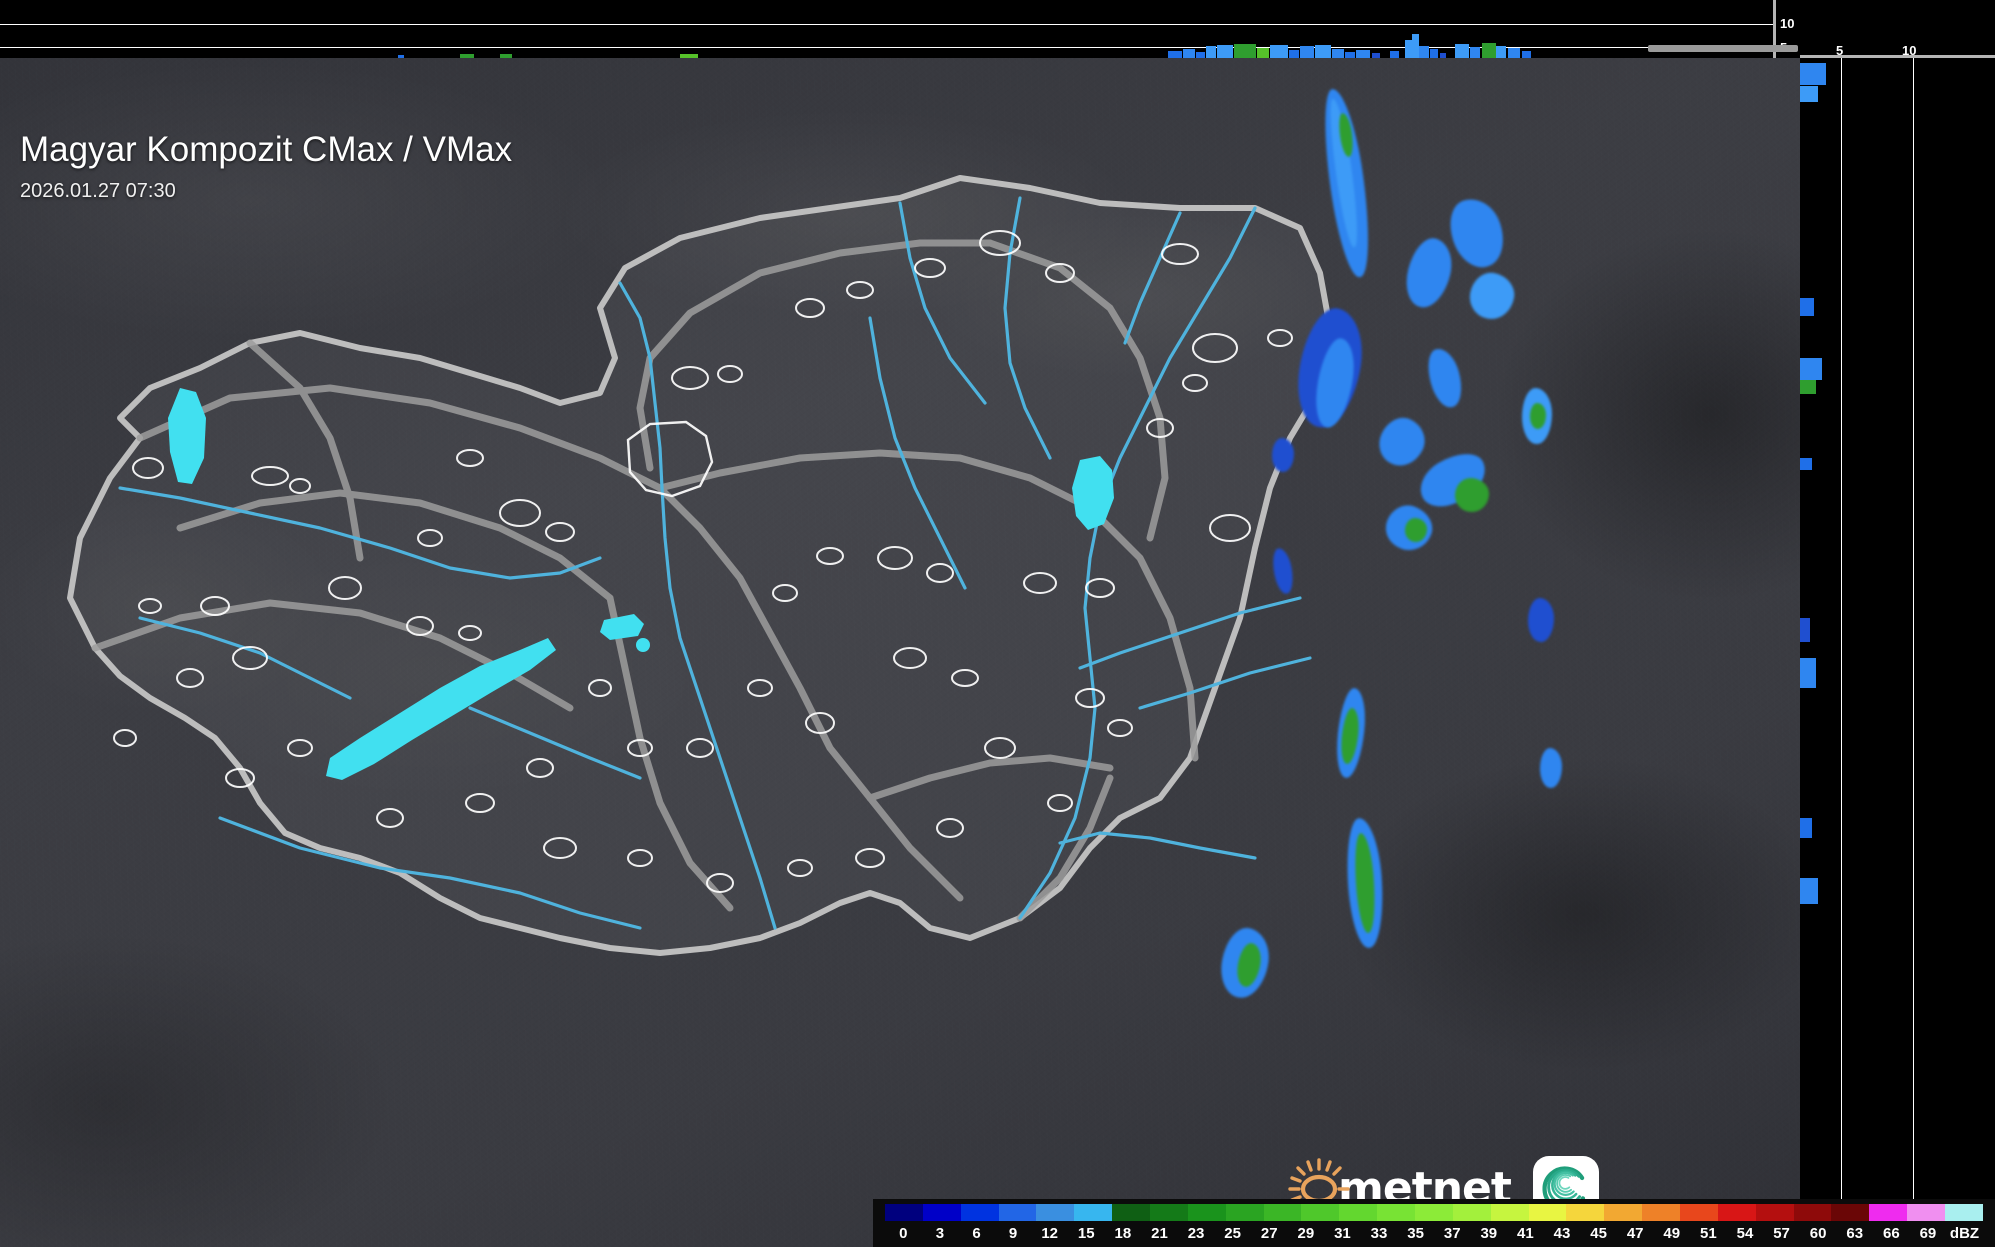  Describe the element at coordinates (1283, 455) in the screenshot. I see `echo-e-e` at that location.